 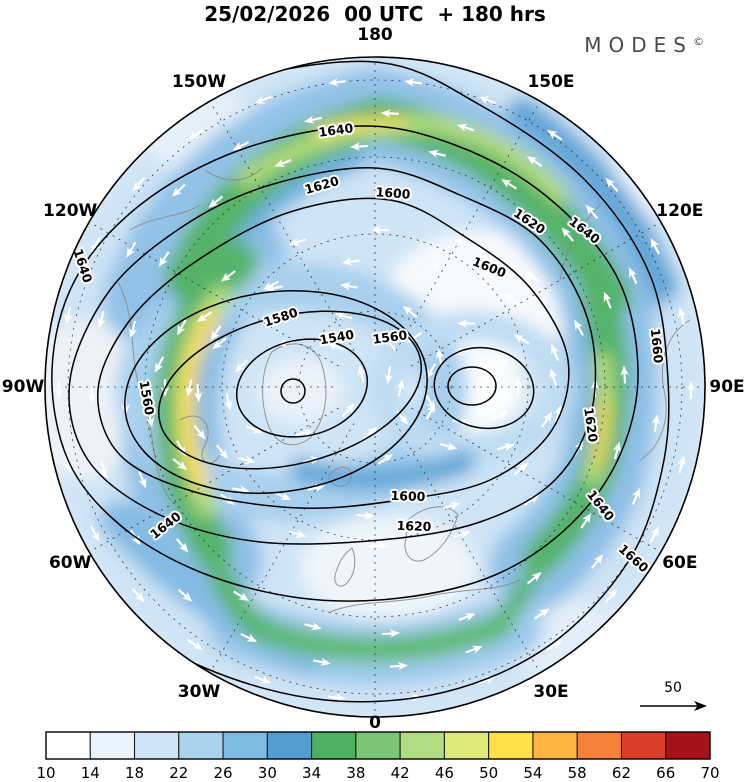 I want to click on longitude-label-120E: 120E, so click(x=679, y=211).